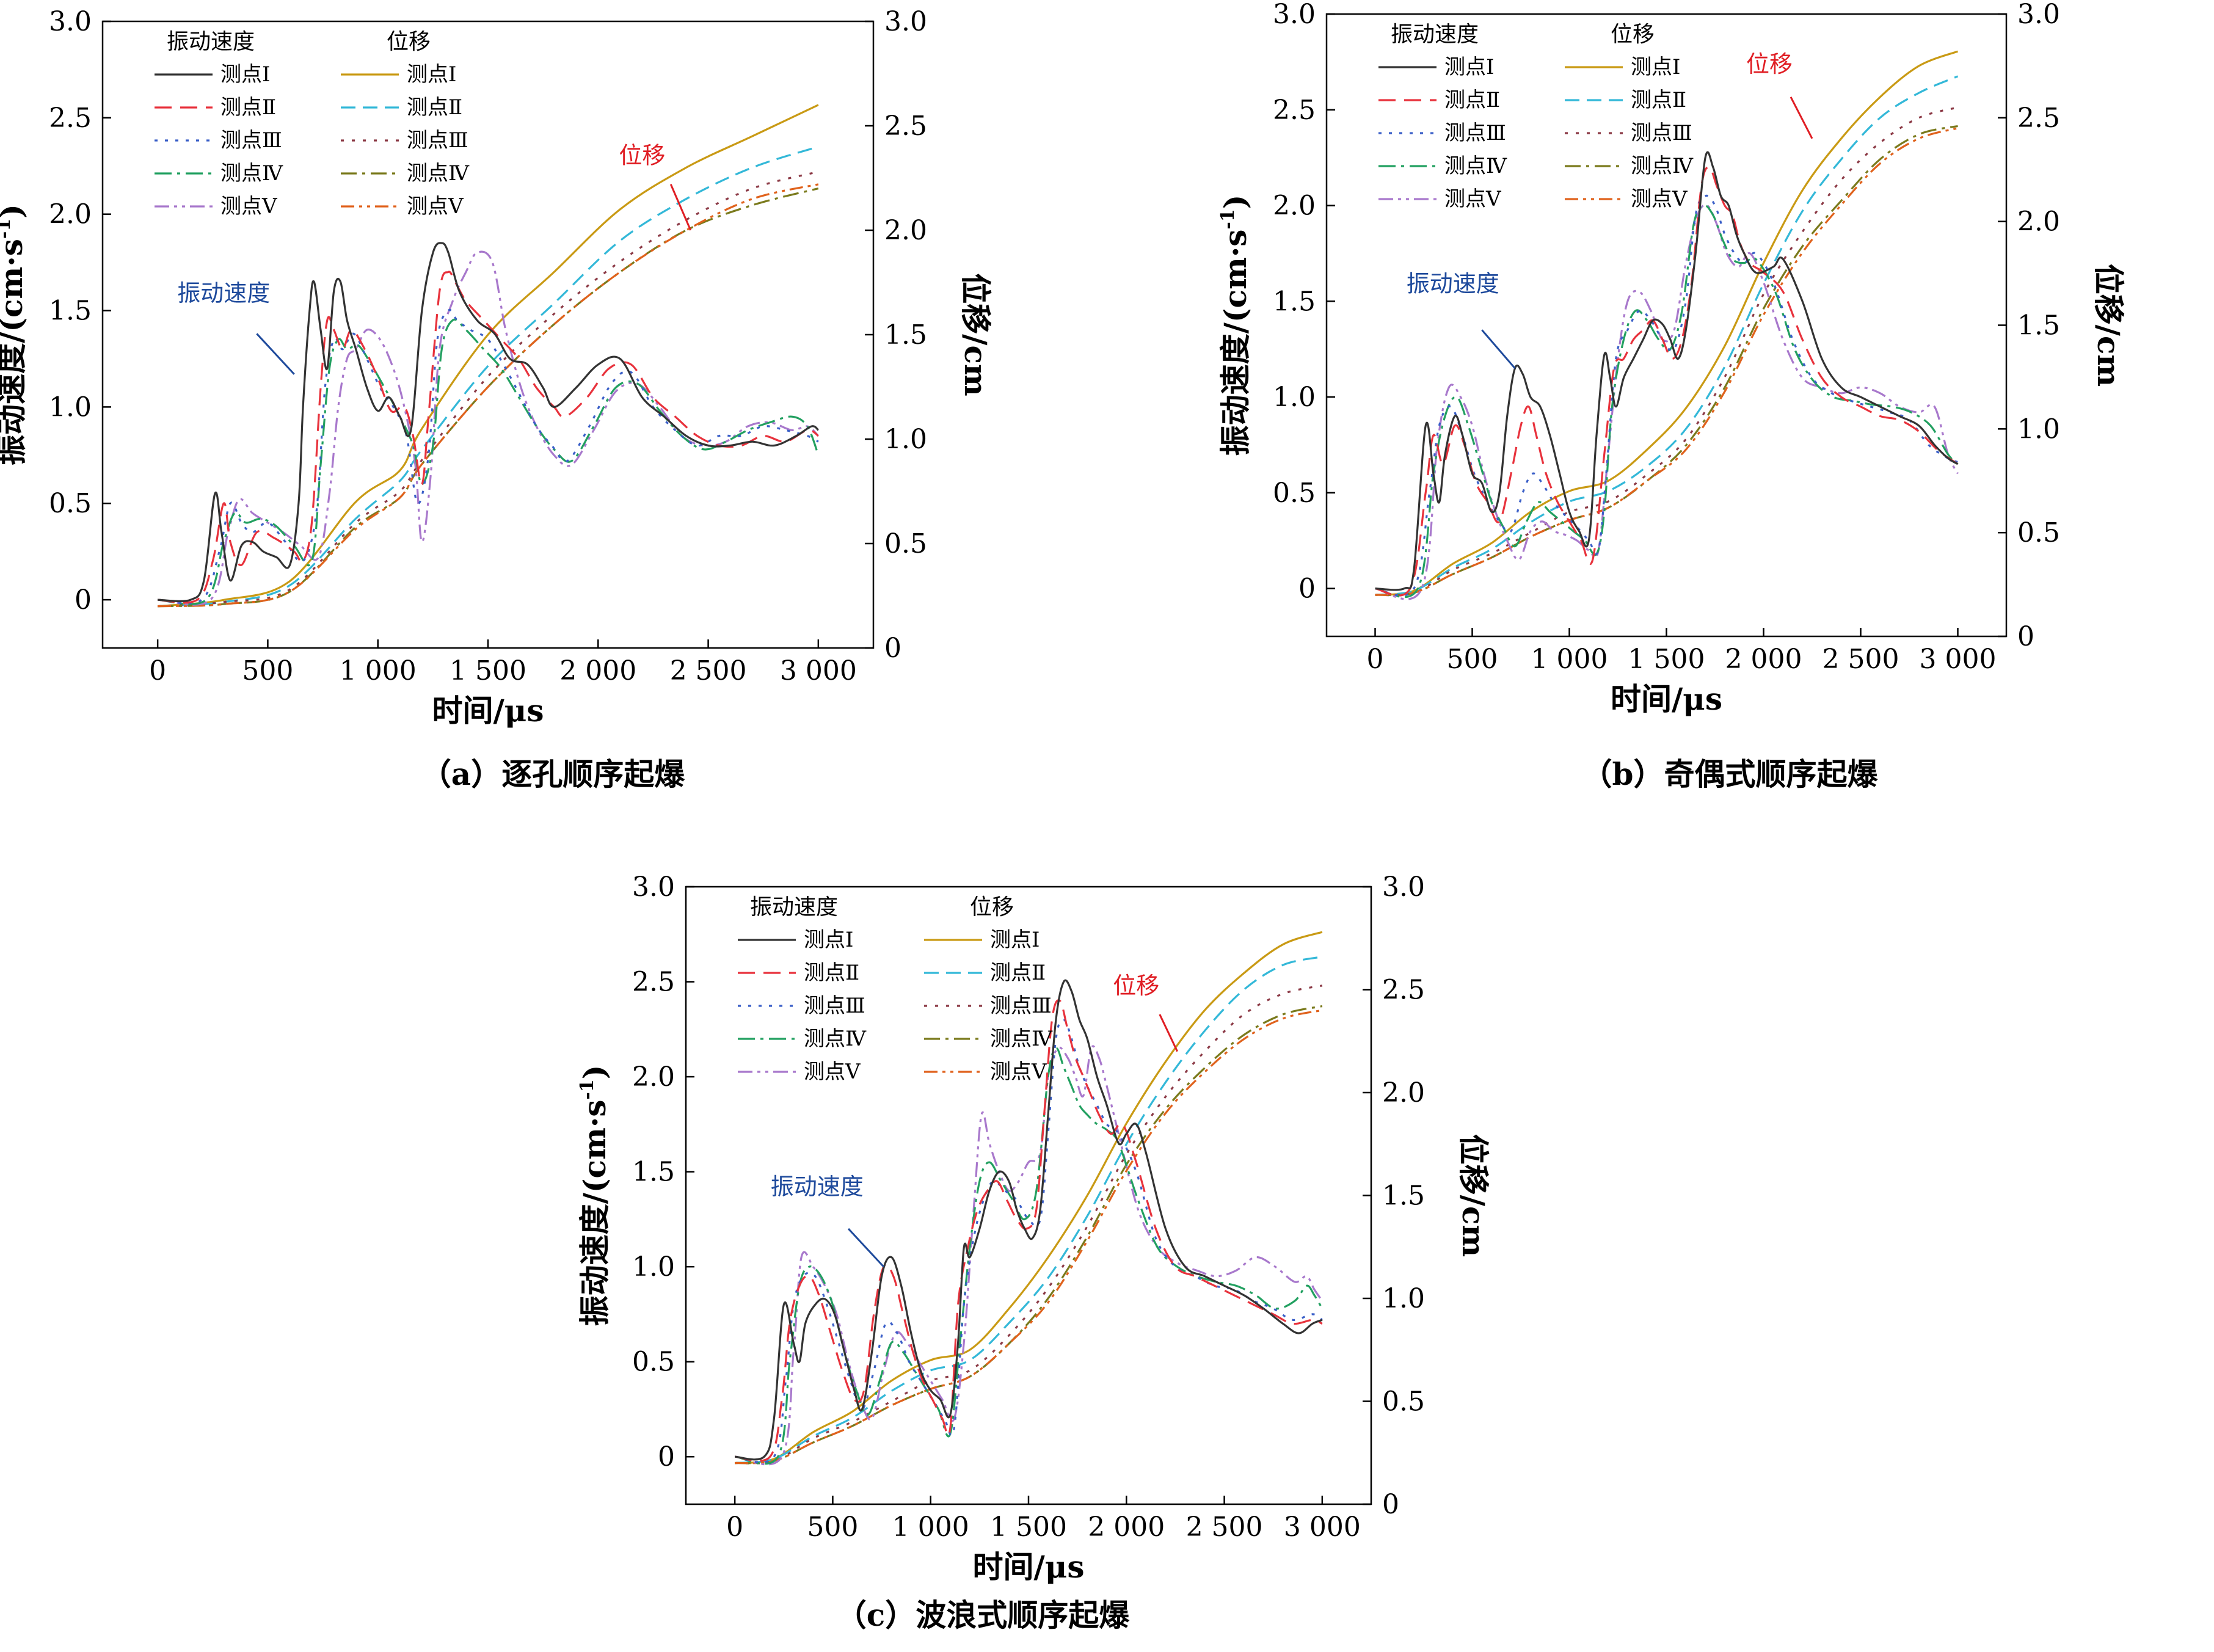 This screenshot has width=2214, height=1652. I want to click on panel-caption: （c）波浪式顺序起爆, so click(983, 1615).